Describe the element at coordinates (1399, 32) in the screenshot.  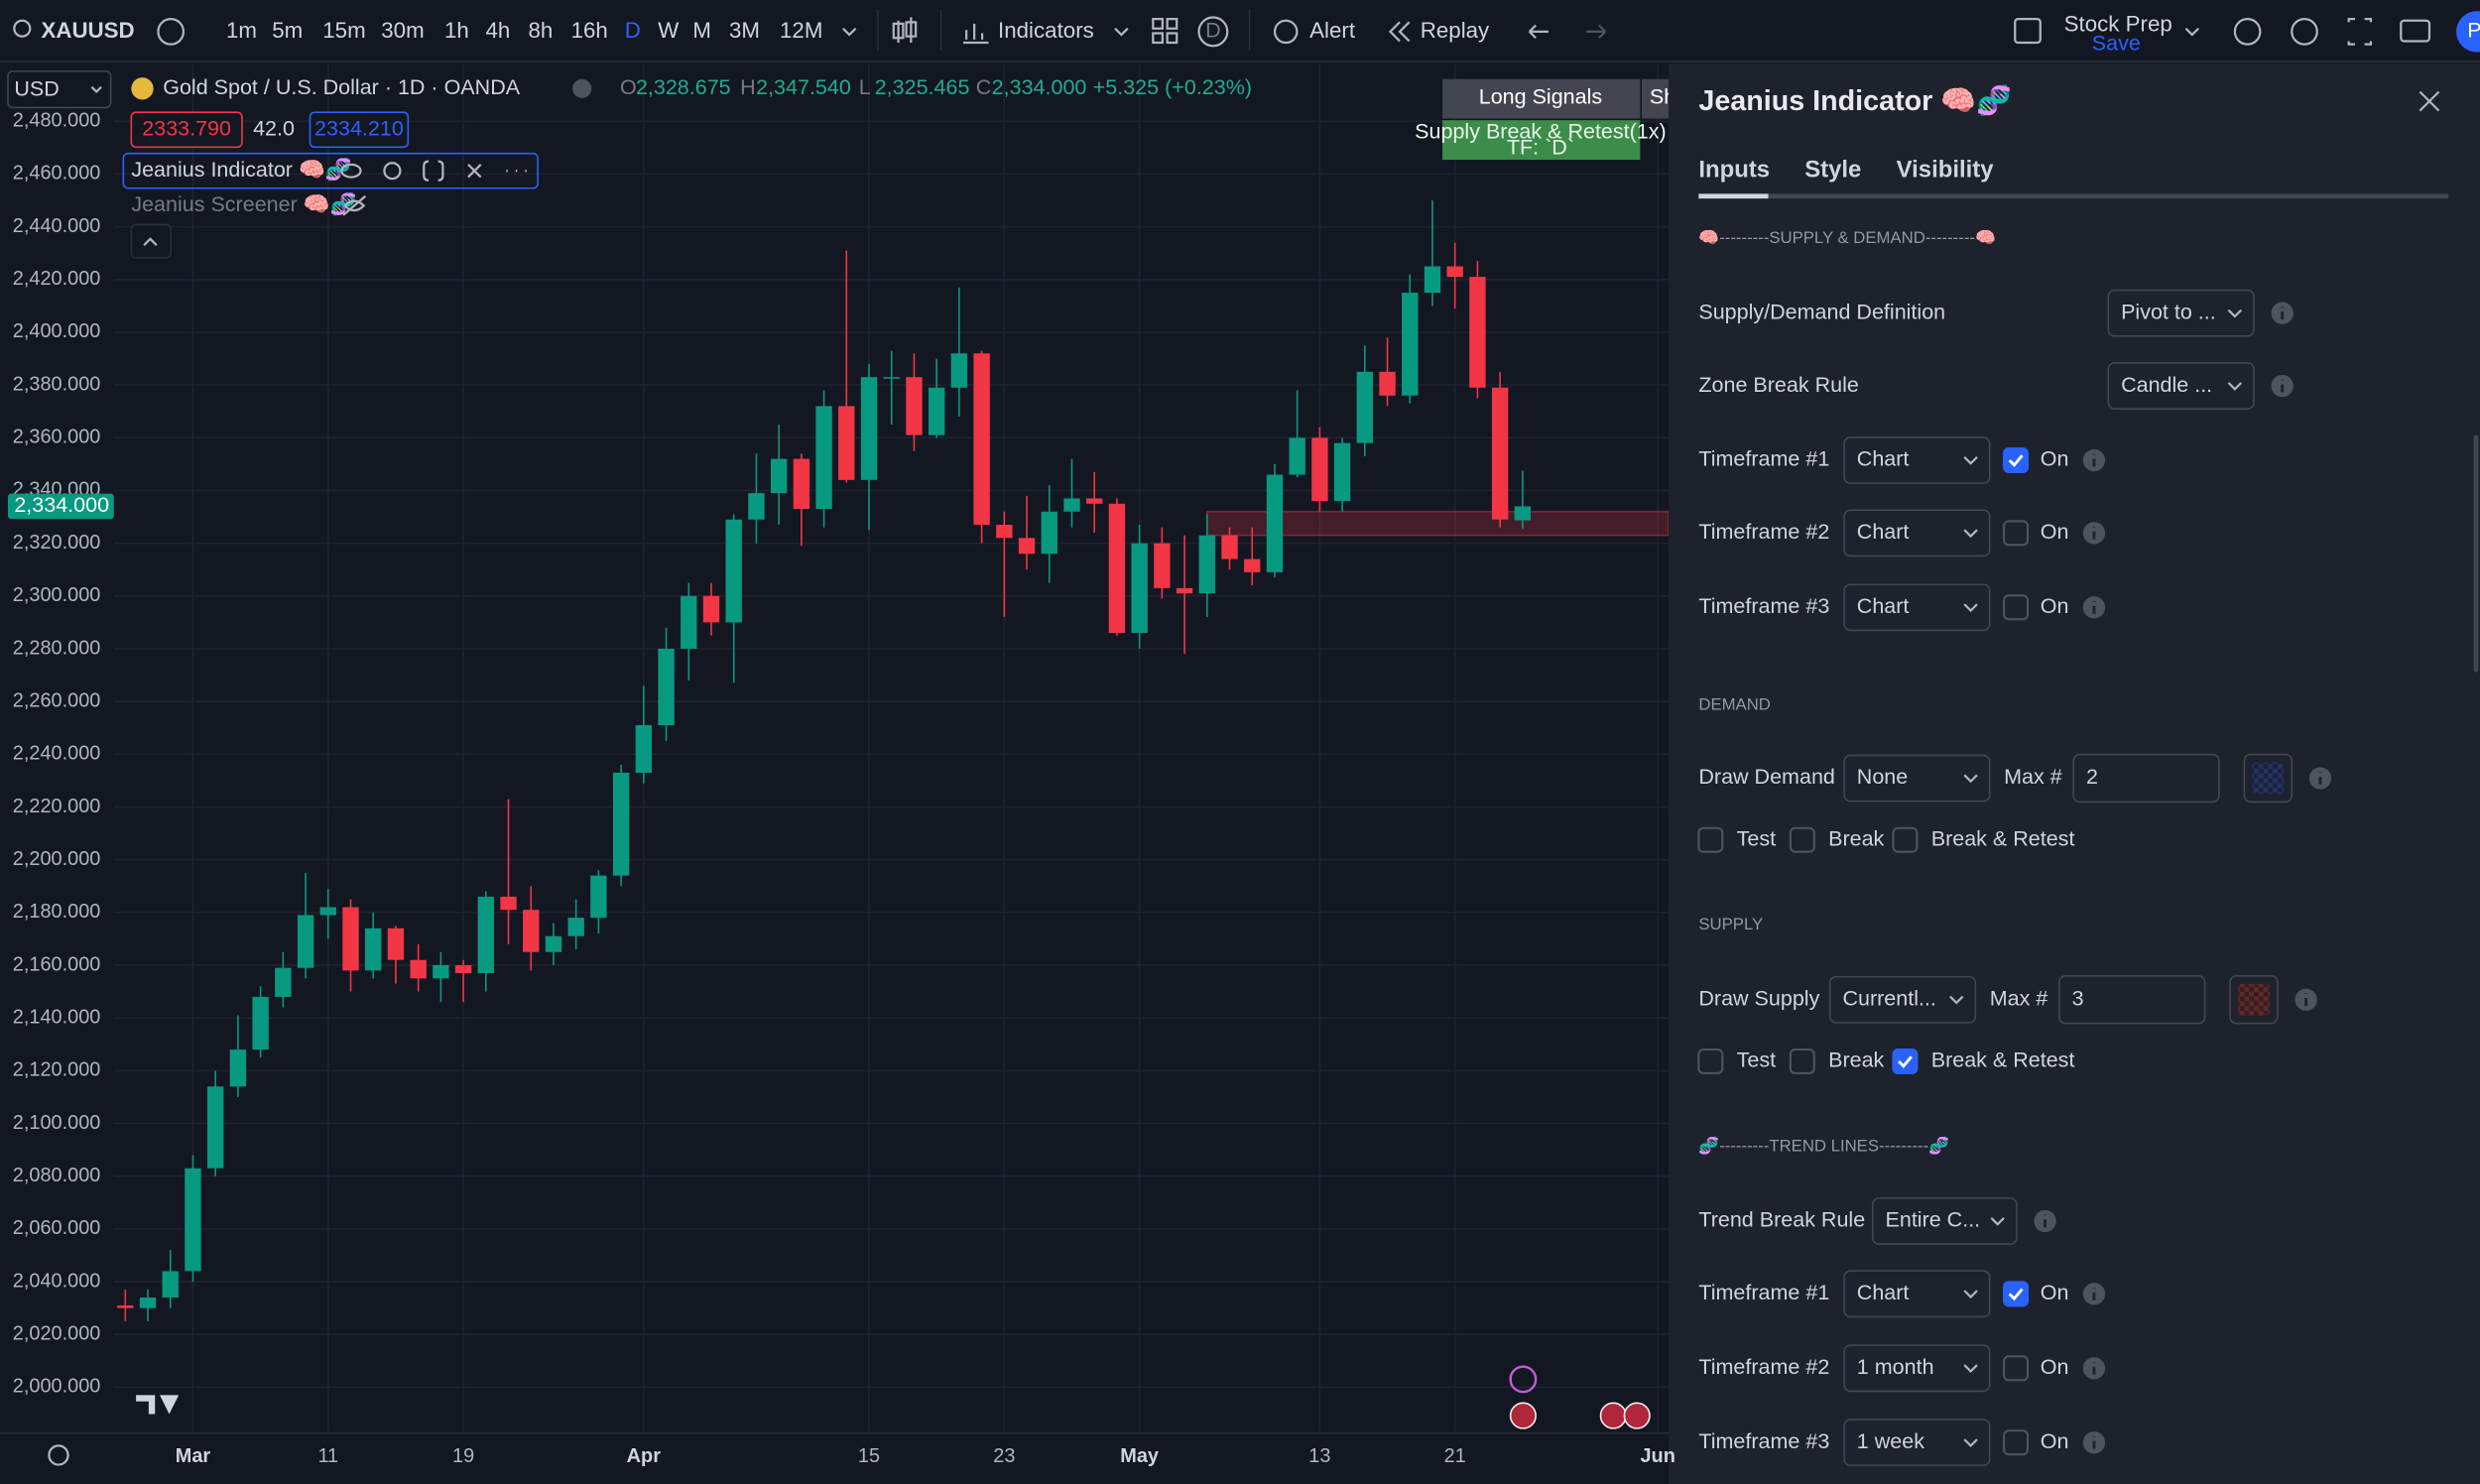
I see `replay-icon` at that location.